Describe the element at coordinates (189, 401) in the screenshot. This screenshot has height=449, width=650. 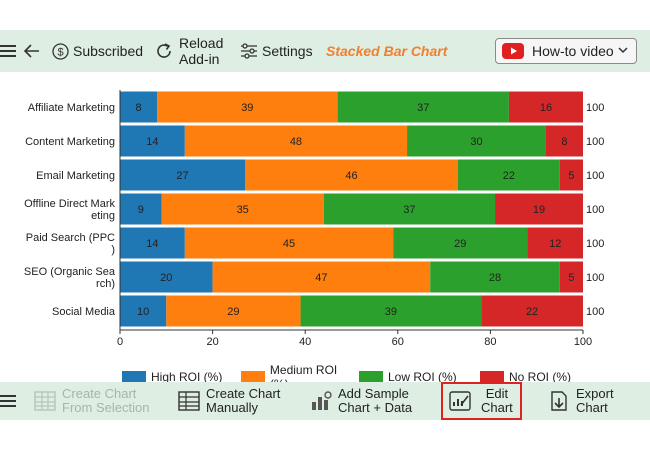
I see `table-edit-icon` at that location.